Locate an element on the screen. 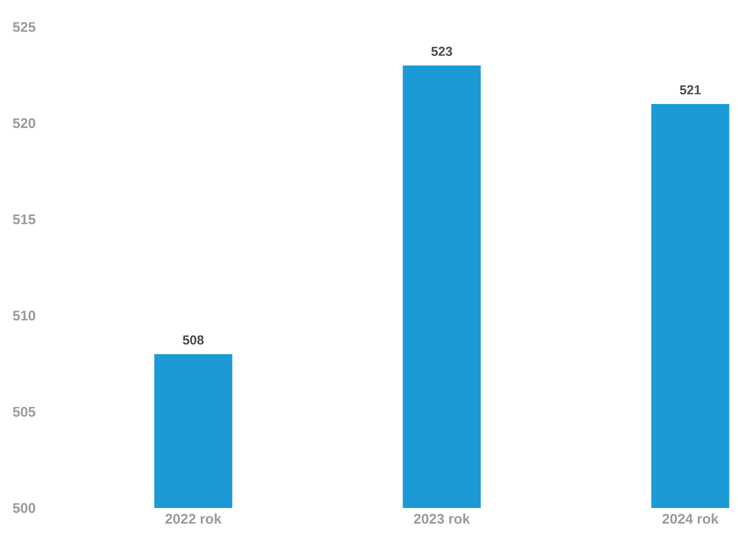  data-label: 508 is located at coordinates (193, 340).